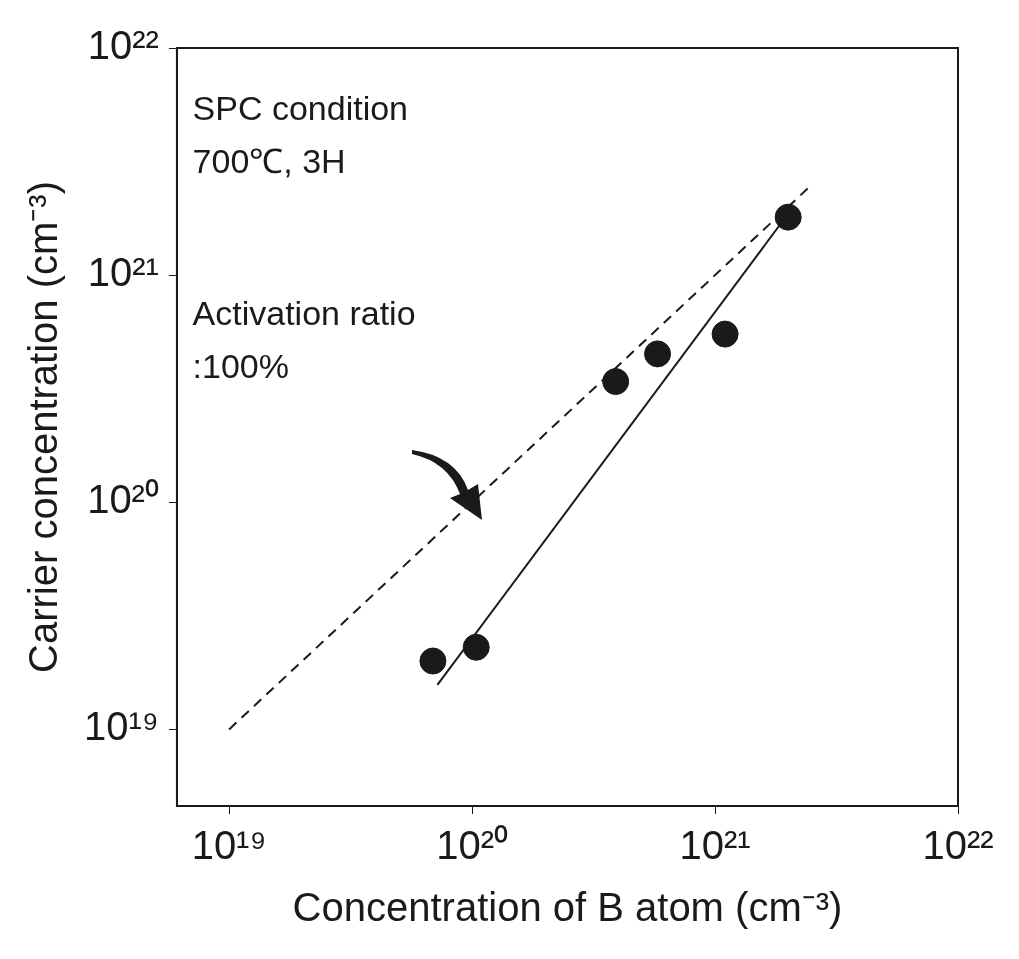  What do you see at coordinates (123, 45) in the screenshot?
I see `y-tick-label: 10²²` at bounding box center [123, 45].